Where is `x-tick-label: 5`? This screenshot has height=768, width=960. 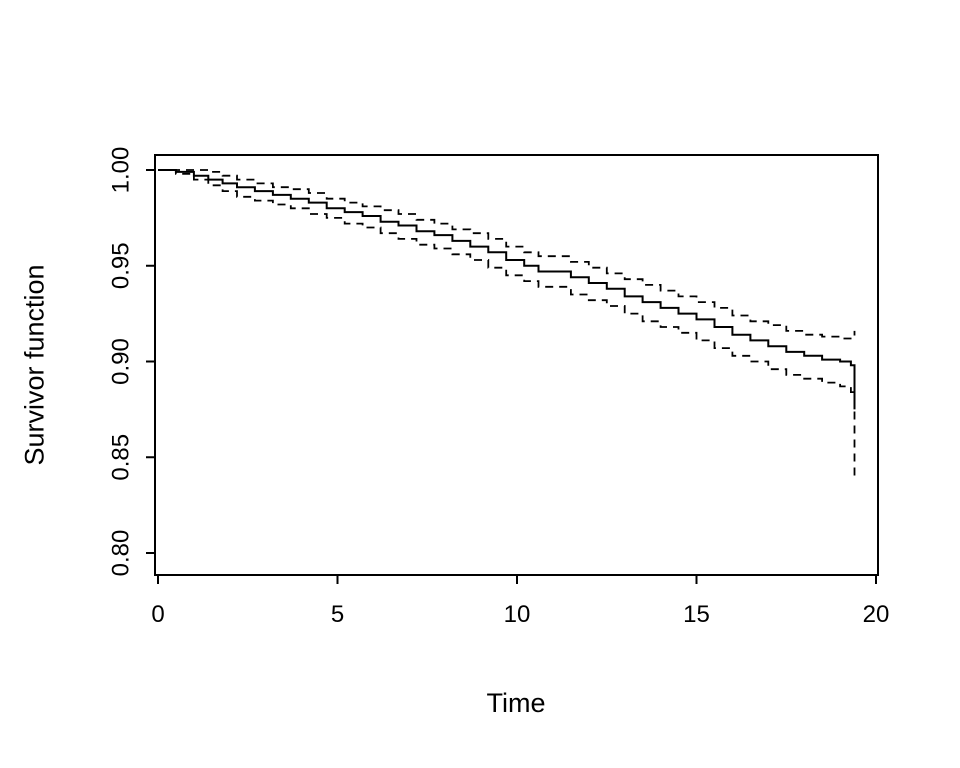 x-tick-label: 5 is located at coordinates (337, 614).